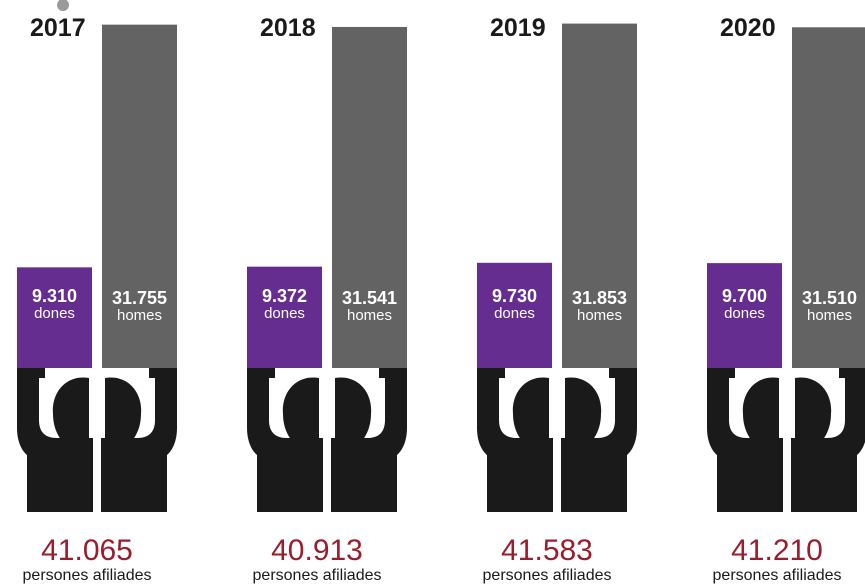 The image size is (865, 585). I want to click on value-label-homes: 31.755, so click(139, 298).